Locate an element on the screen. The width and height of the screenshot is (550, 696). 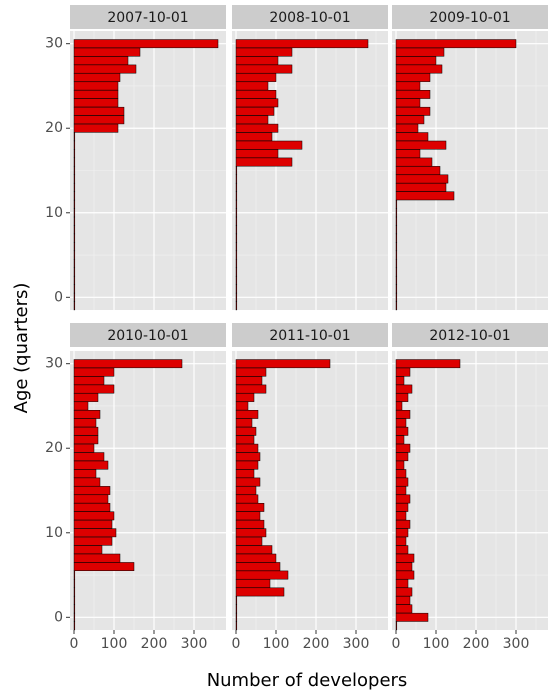
facet-strip-label: 2008-10-01 is located at coordinates (309, 18).